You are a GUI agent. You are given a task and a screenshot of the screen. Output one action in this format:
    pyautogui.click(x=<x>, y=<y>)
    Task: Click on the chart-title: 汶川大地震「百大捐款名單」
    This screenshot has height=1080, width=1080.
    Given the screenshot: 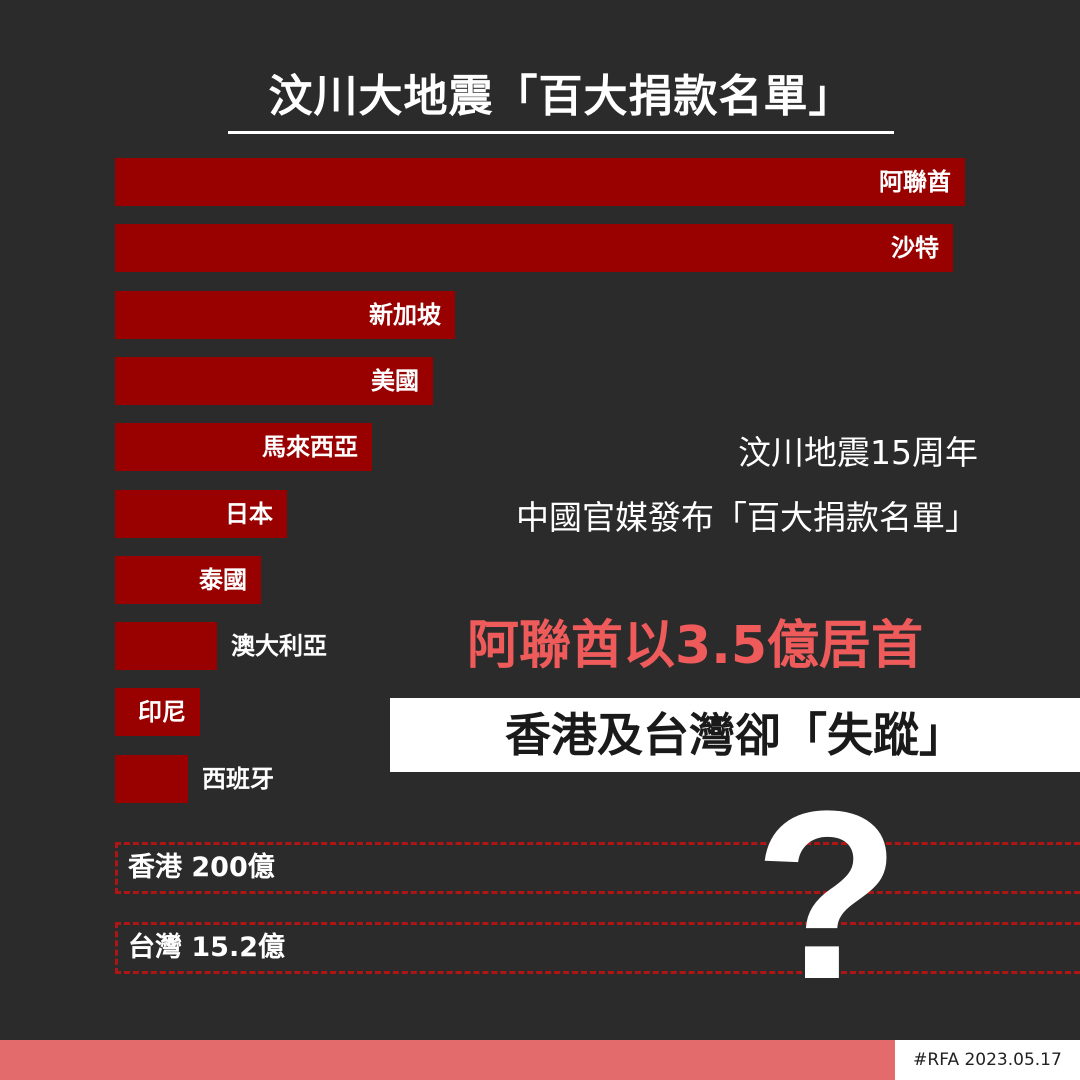 What is the action you would take?
    pyautogui.click(x=561, y=97)
    